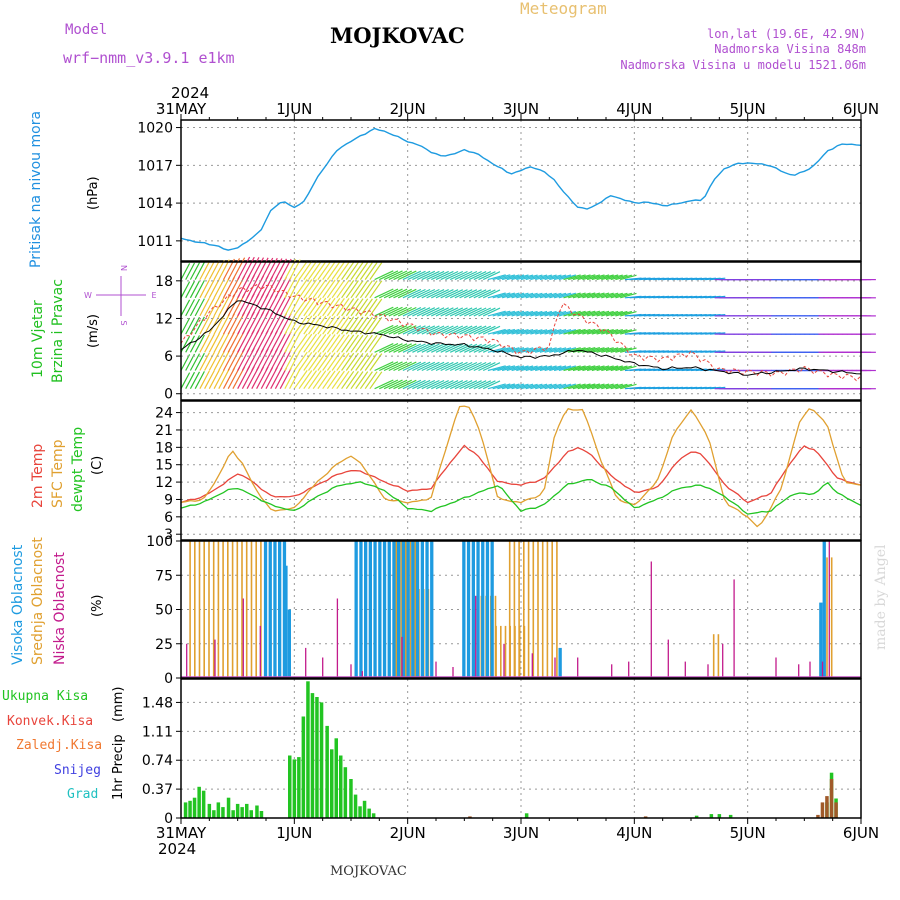  I want to click on pressure-line, so click(521, 189).